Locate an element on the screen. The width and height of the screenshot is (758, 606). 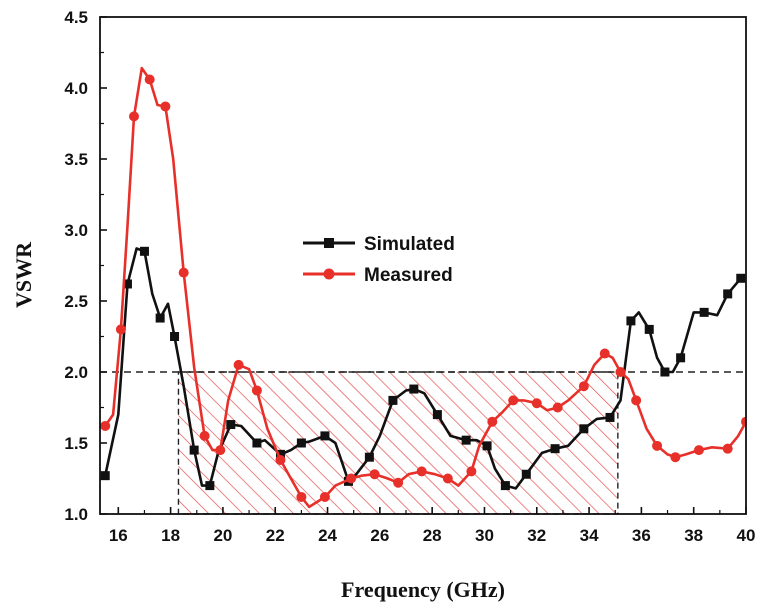
x-tick-label: 28 is located at coordinates (432, 535).